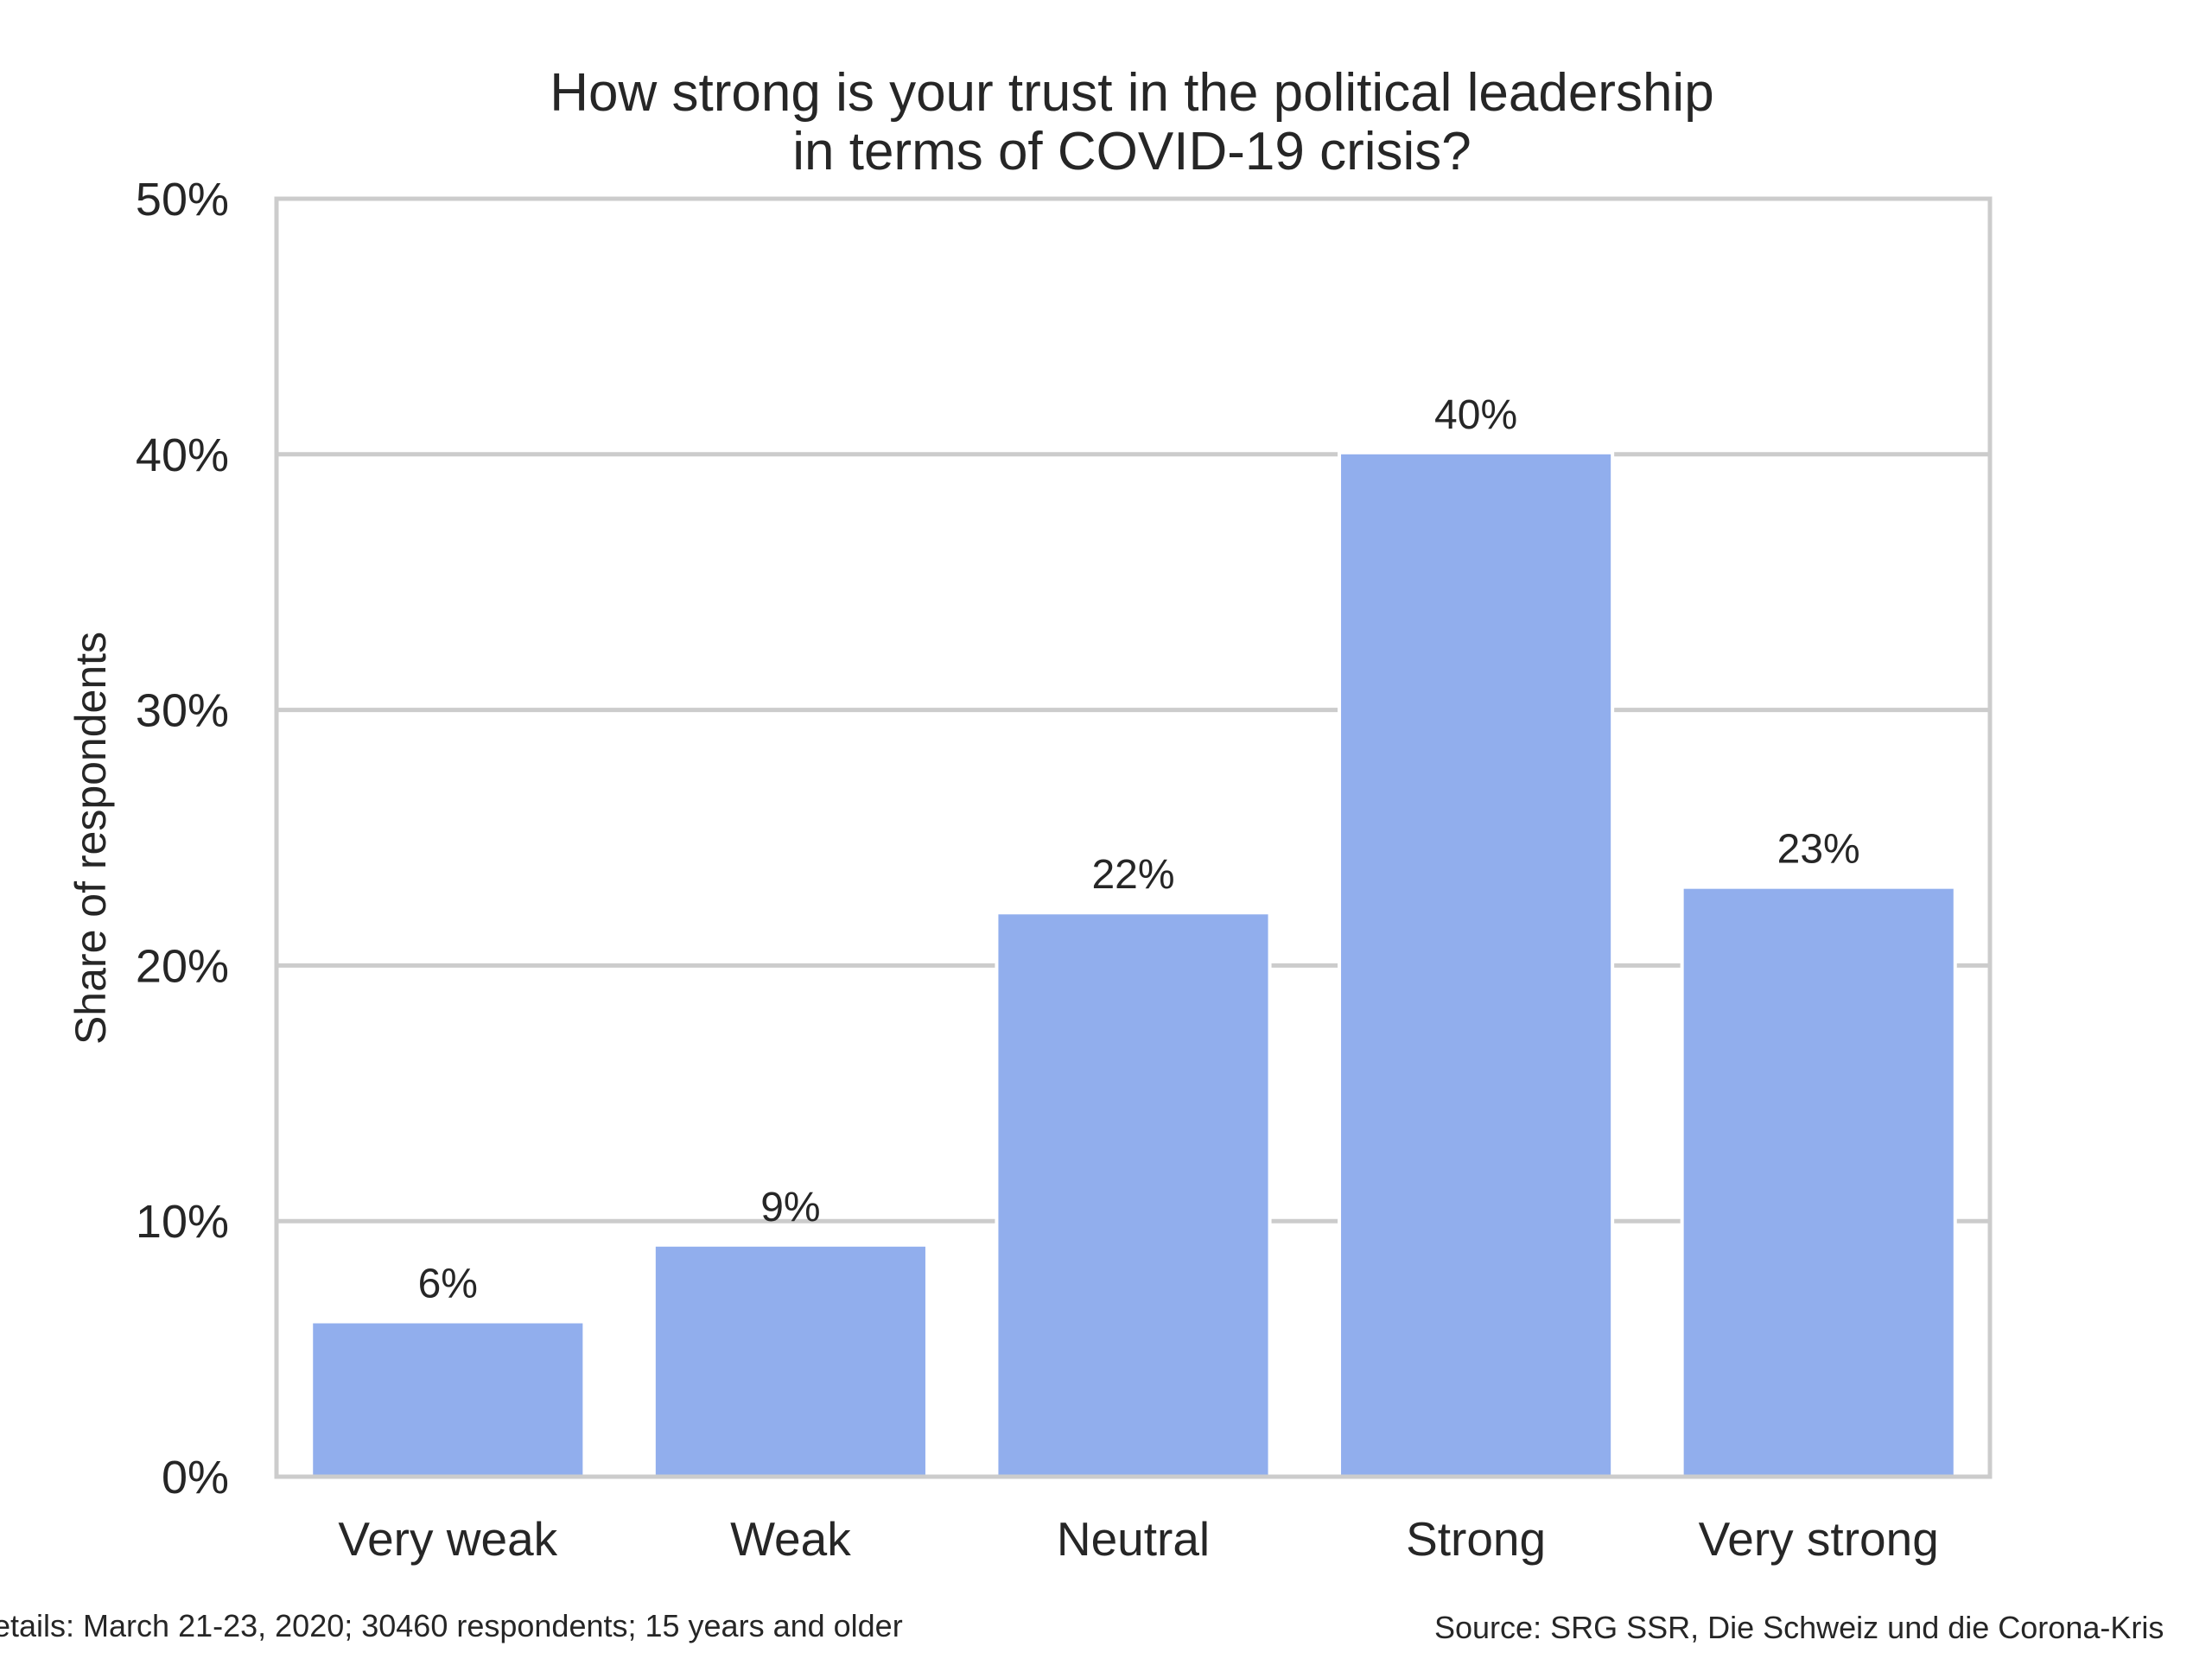 This screenshot has height=1659, width=2212. Describe the element at coordinates (448, 1284) in the screenshot. I see `bar-value-label: 6%` at that location.